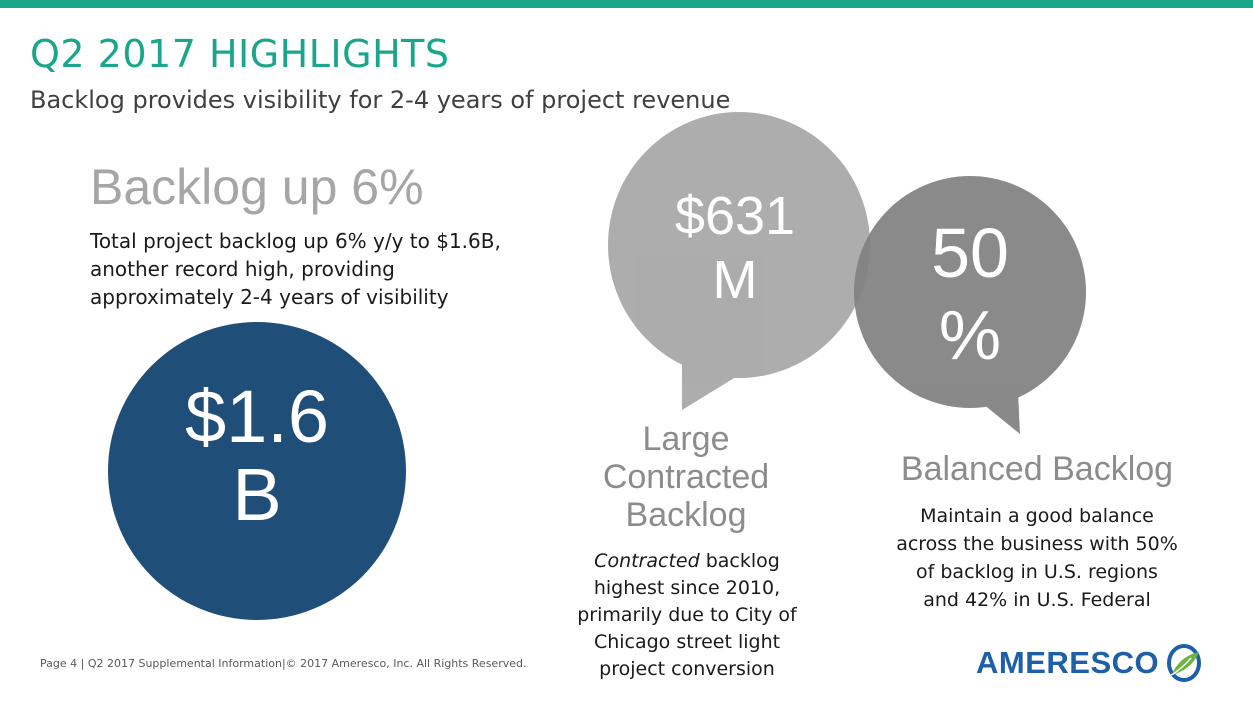  What do you see at coordinates (242, 269) in the screenshot?
I see `description-line: another record high, providing` at bounding box center [242, 269].